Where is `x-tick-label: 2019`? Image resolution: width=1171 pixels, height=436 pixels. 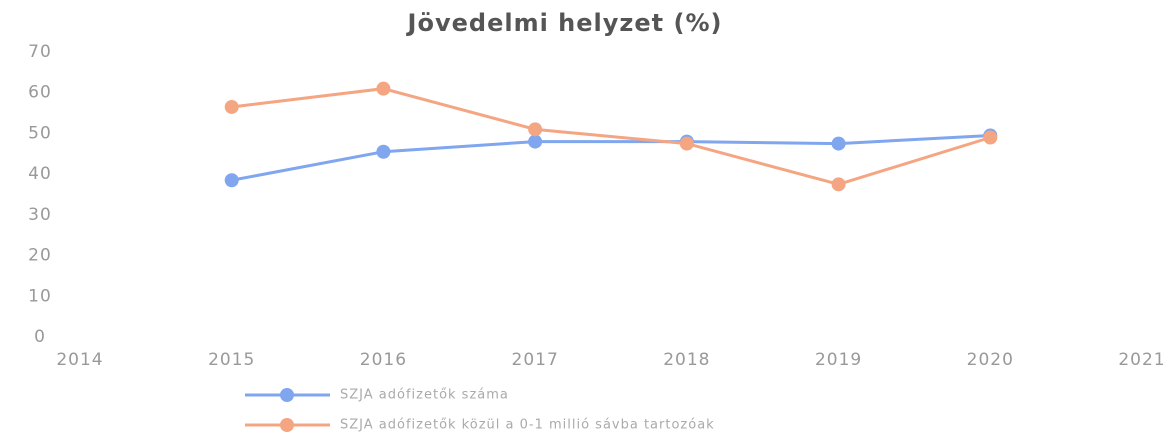
x-tick-label: 2019 is located at coordinates (838, 360).